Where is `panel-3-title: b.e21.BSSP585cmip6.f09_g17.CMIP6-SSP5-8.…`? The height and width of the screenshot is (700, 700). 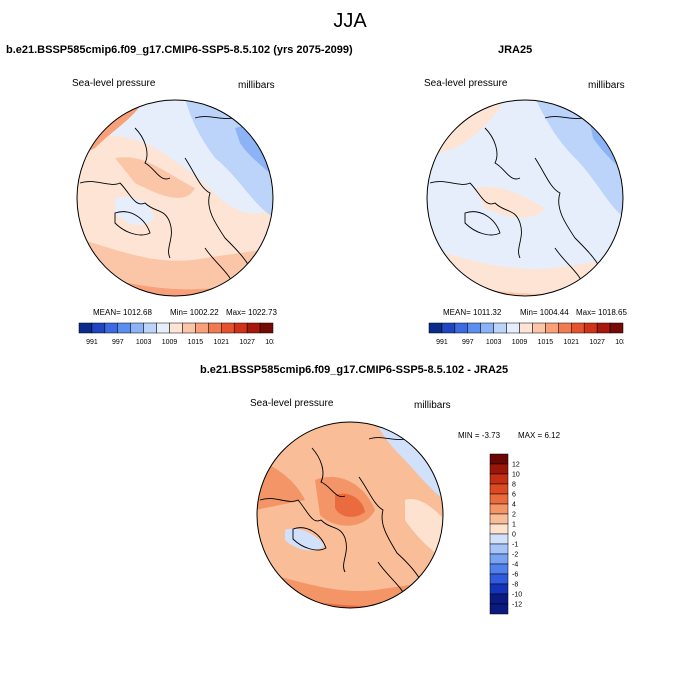
panel-3-title: b.e21.BSSP585cmip6.f09_g17.CMIP6-SSP5-8.… is located at coordinates (354, 370).